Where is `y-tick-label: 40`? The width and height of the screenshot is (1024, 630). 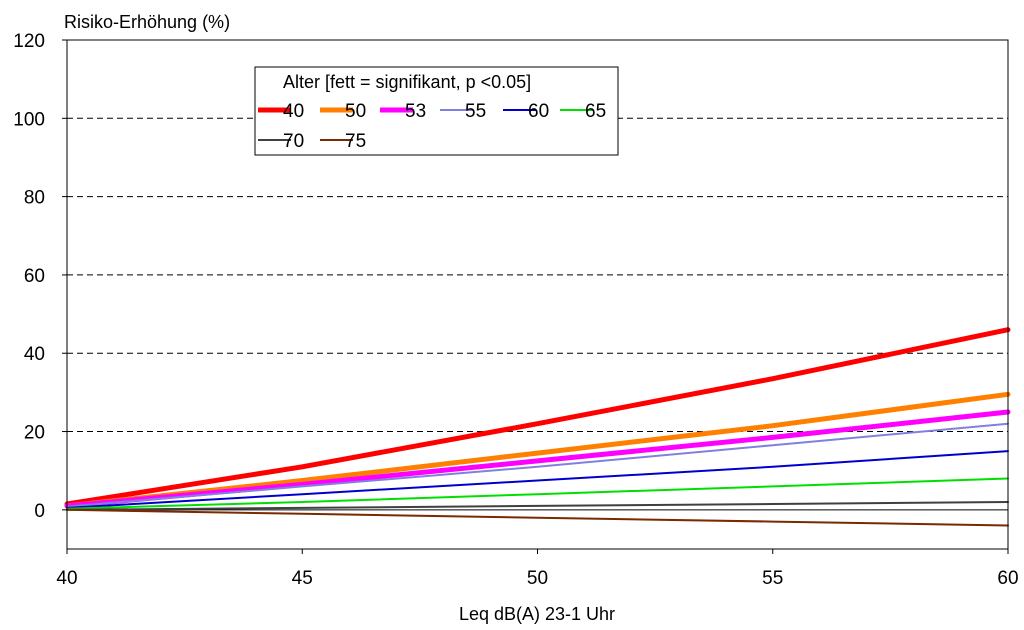 y-tick-label: 40 is located at coordinates (34, 354).